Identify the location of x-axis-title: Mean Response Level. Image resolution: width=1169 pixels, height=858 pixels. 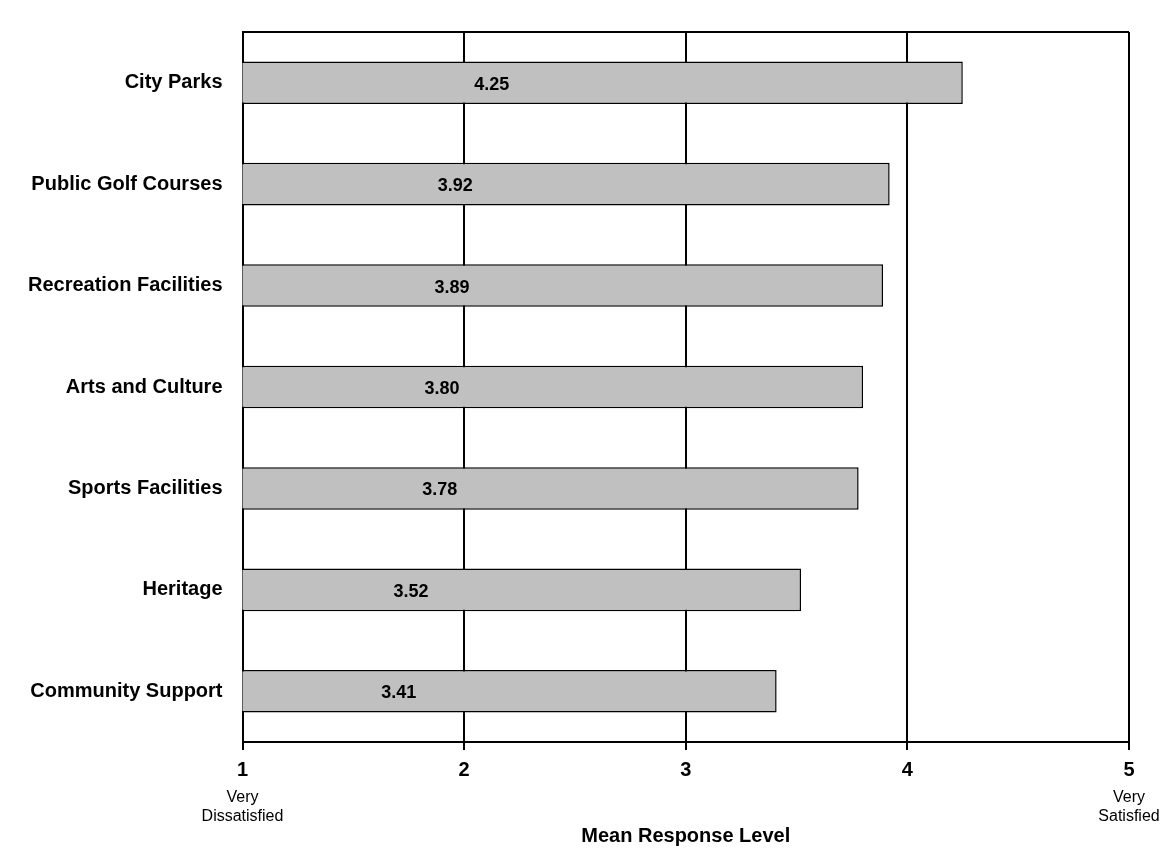
(686, 834).